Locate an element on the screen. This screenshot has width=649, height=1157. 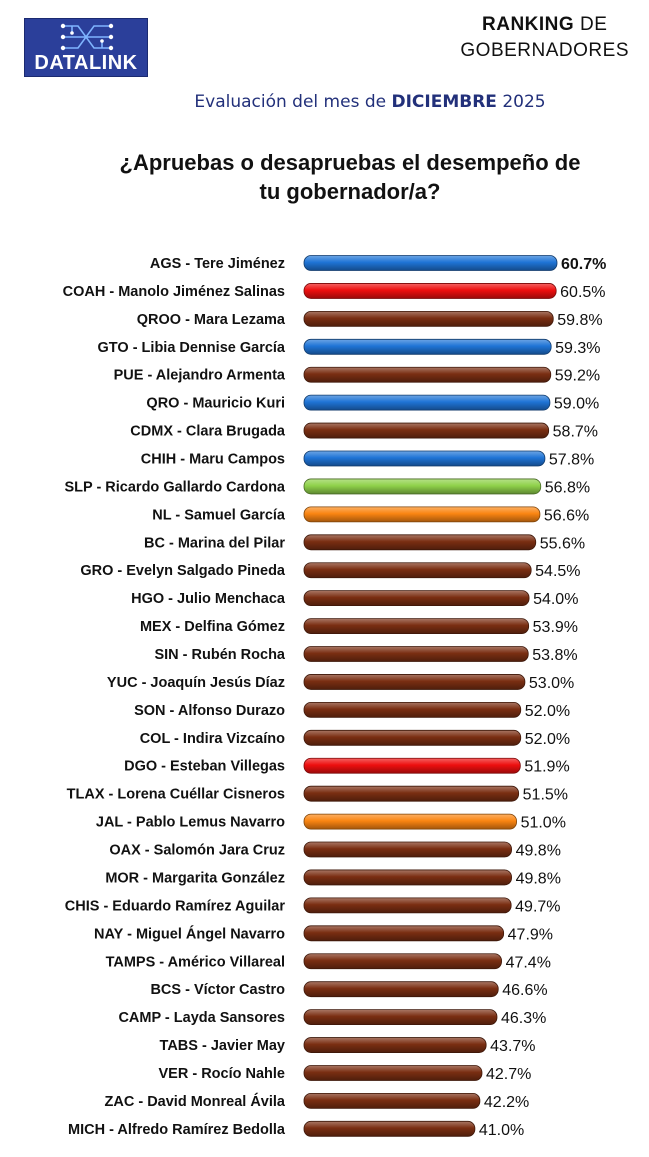
chart-row: PUE - Alejandro Armenta 59.2% is located at coordinates (357, 375).